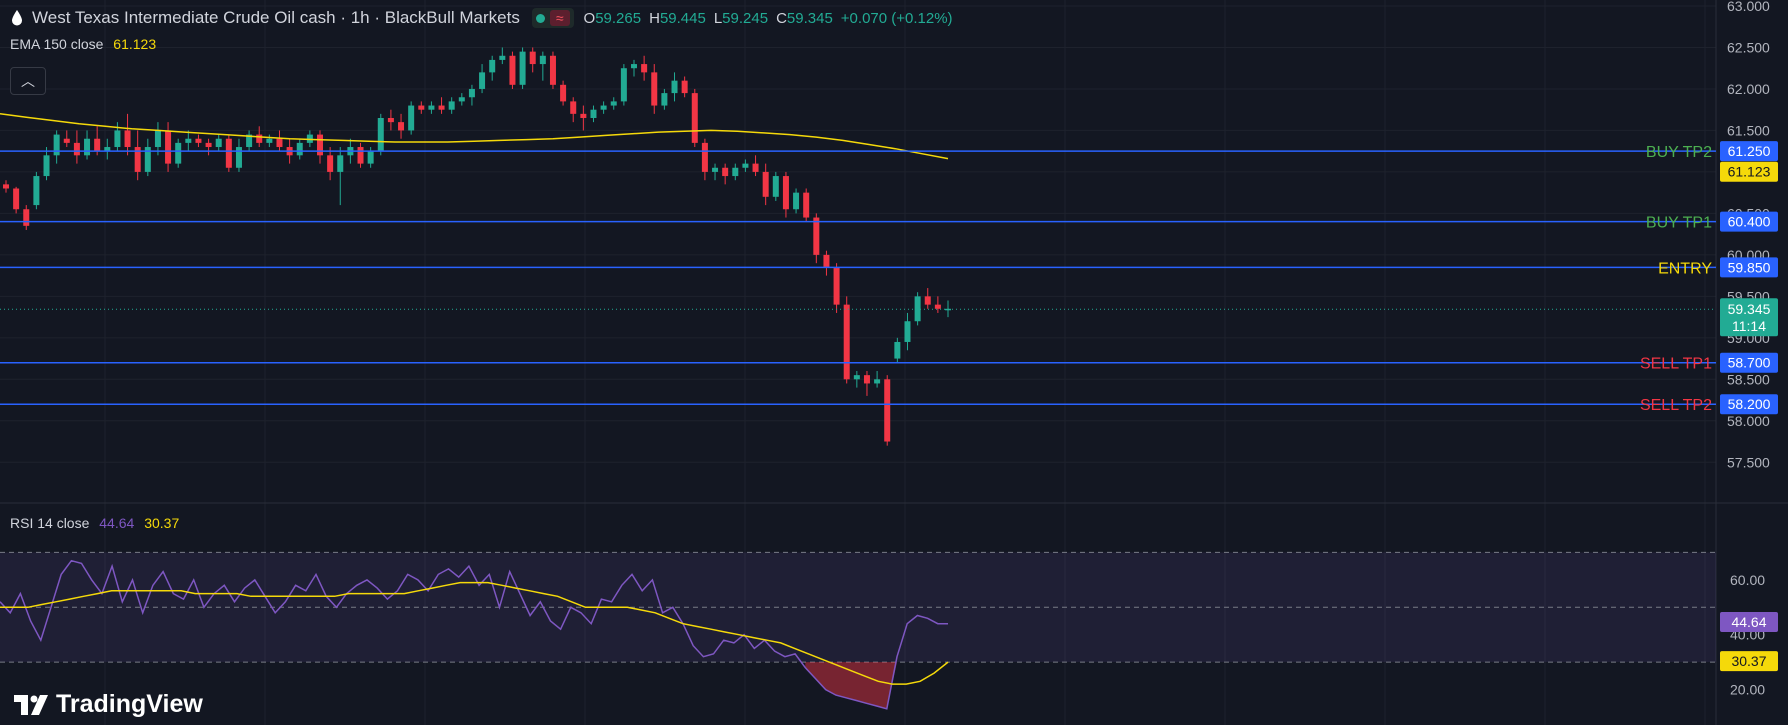 This screenshot has height=725, width=1788. Describe the element at coordinates (108, 704) in the screenshot. I see `tradingview-logo: TradingView` at that location.